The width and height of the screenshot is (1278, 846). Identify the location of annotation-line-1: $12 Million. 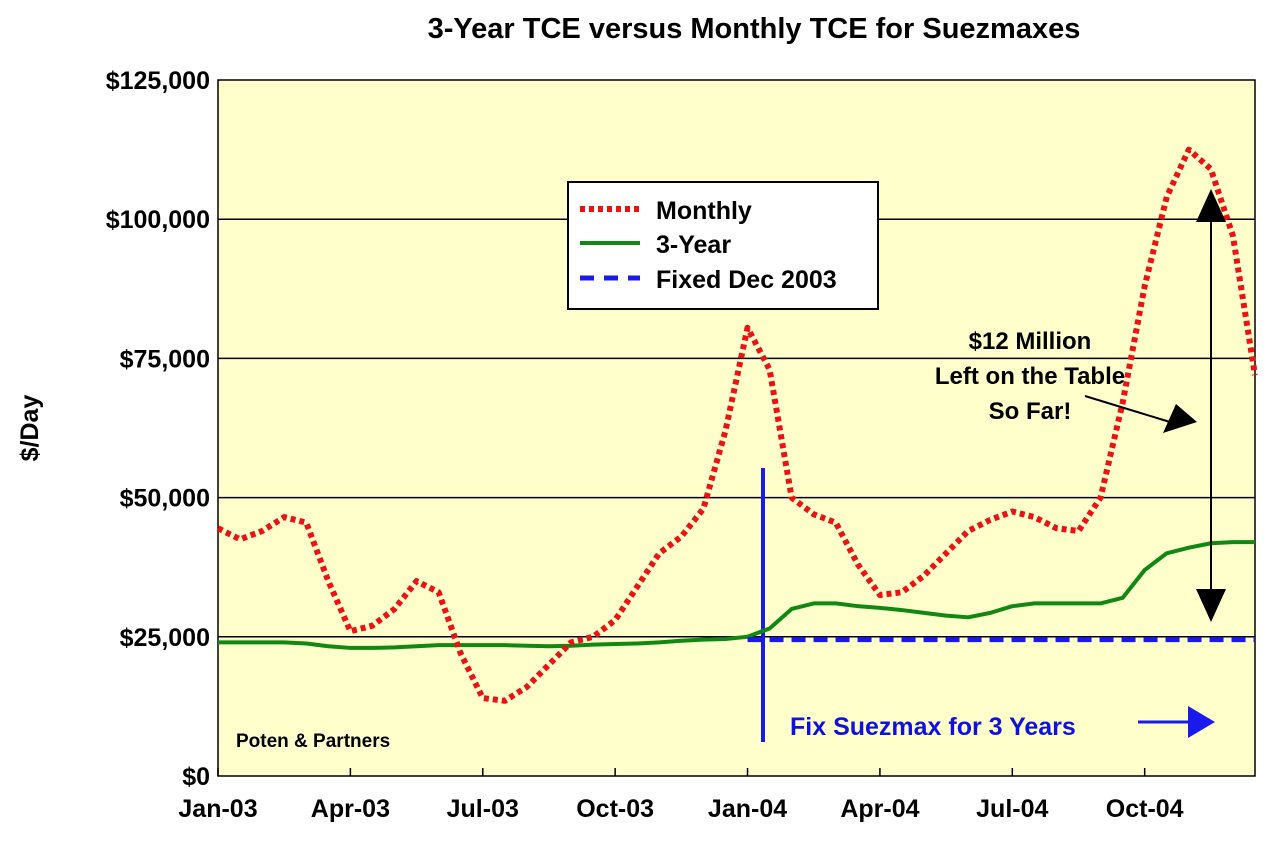
(1030, 341).